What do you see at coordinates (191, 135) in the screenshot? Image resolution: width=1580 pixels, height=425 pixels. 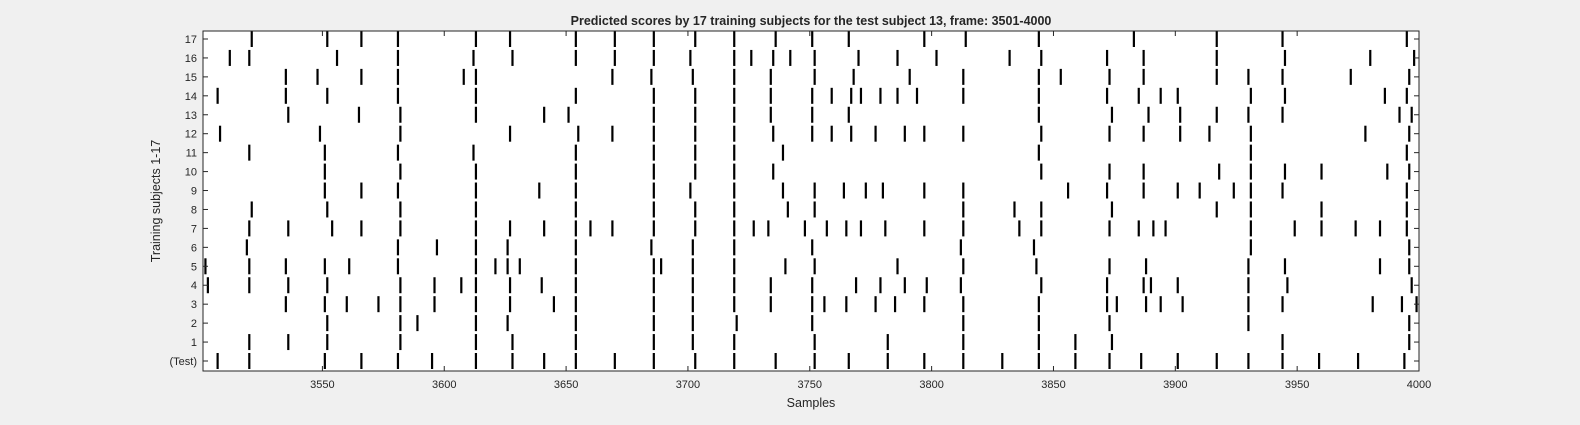 I see `y-tick-label: 12` at bounding box center [191, 135].